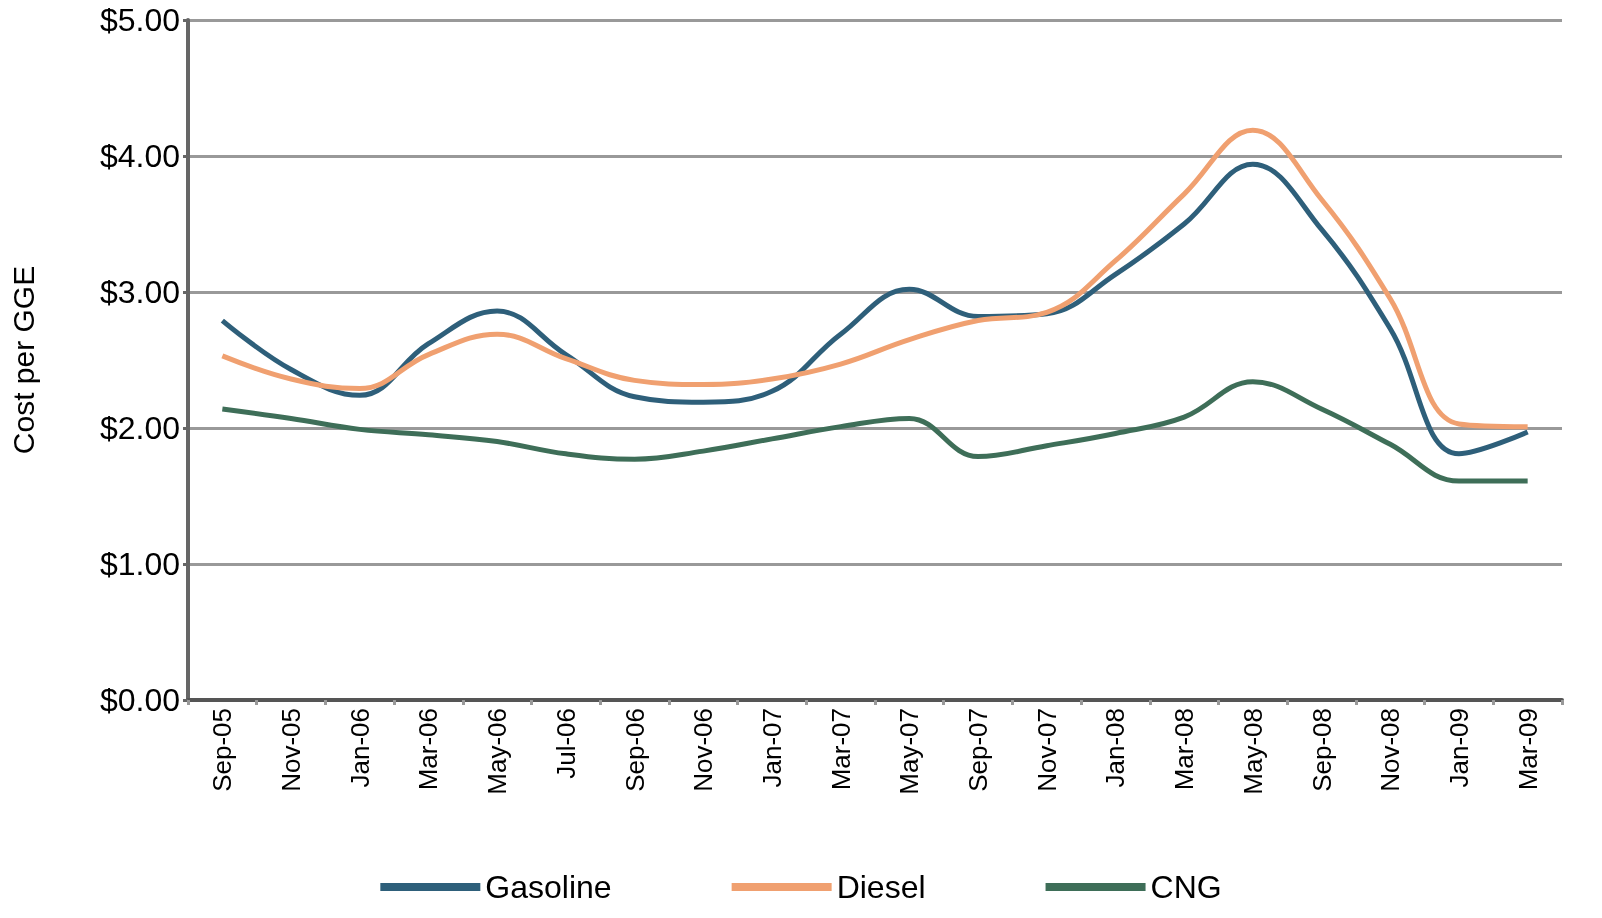  I want to click on x-tick-label: Jul-06, so click(565, 743).